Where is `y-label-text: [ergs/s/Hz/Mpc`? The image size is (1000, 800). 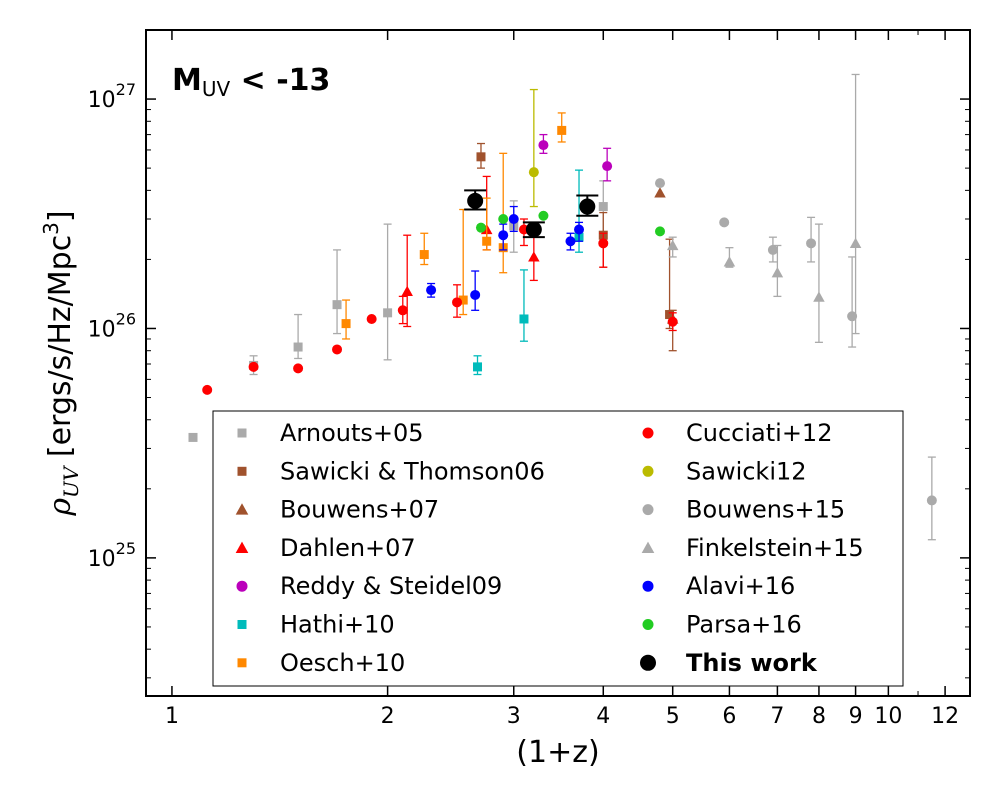
y-label-text: [ergs/s/Hz/Mpc is located at coordinates (60, 351).